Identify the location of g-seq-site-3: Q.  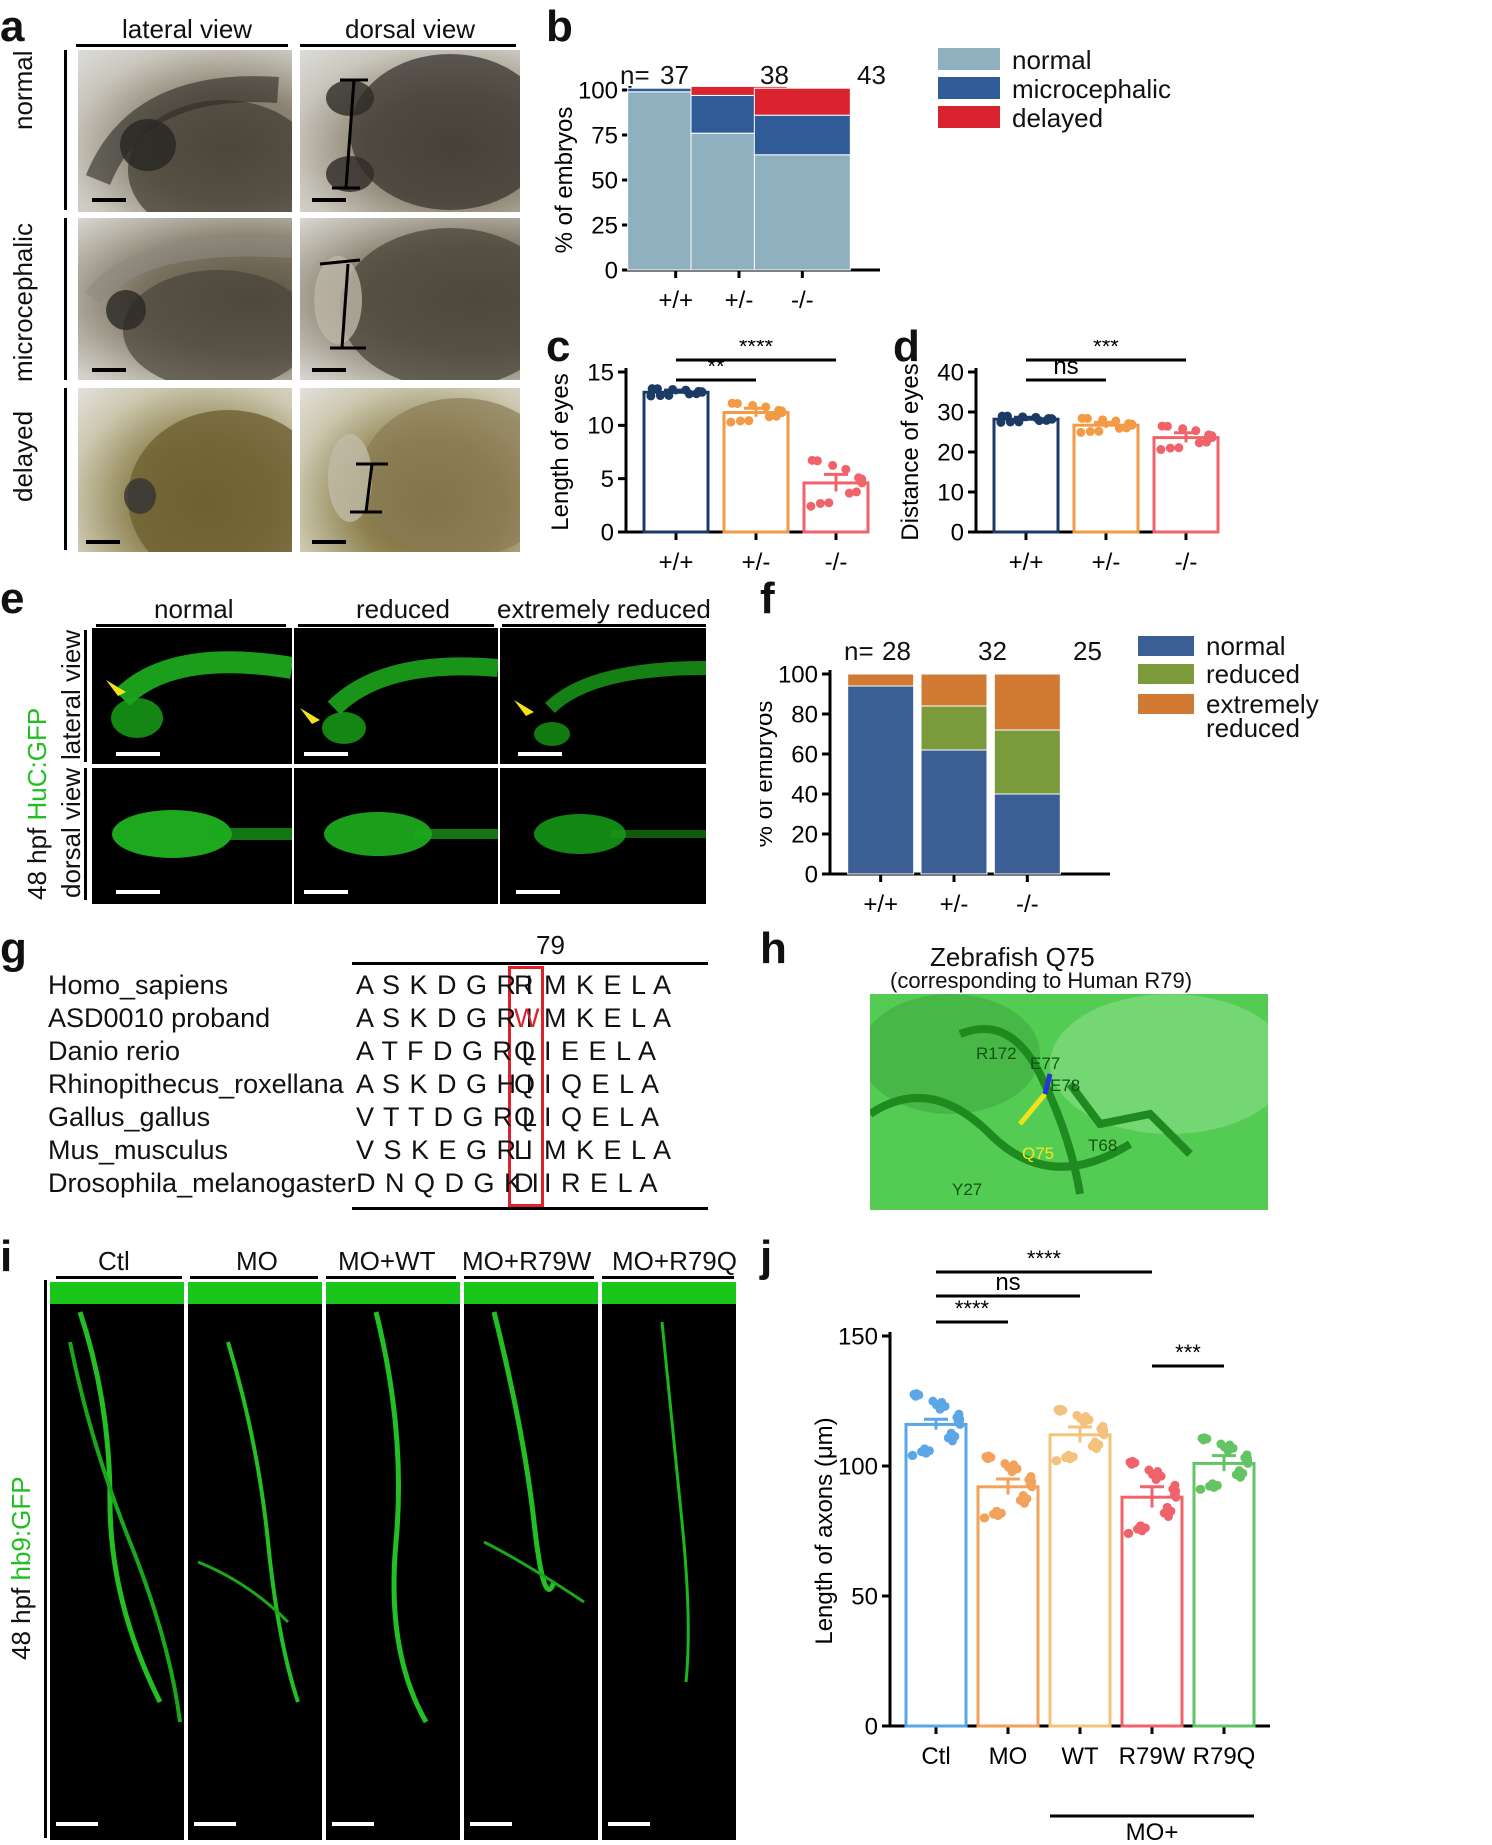
(525, 1084).